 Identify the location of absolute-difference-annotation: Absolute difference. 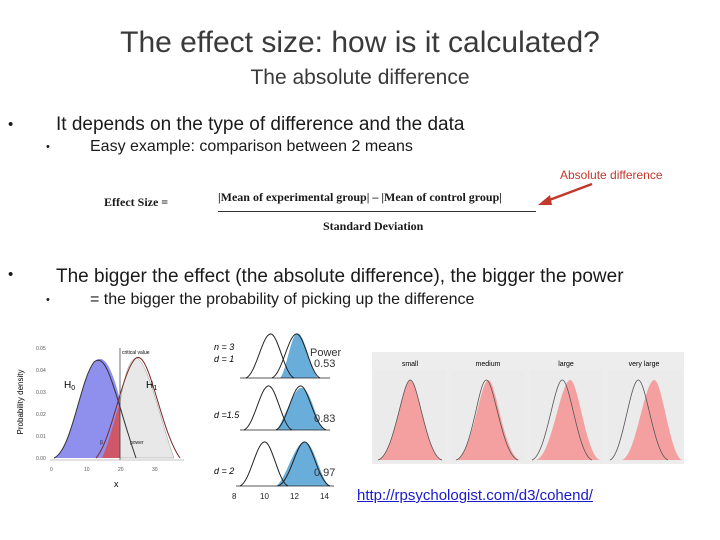
(611, 175).